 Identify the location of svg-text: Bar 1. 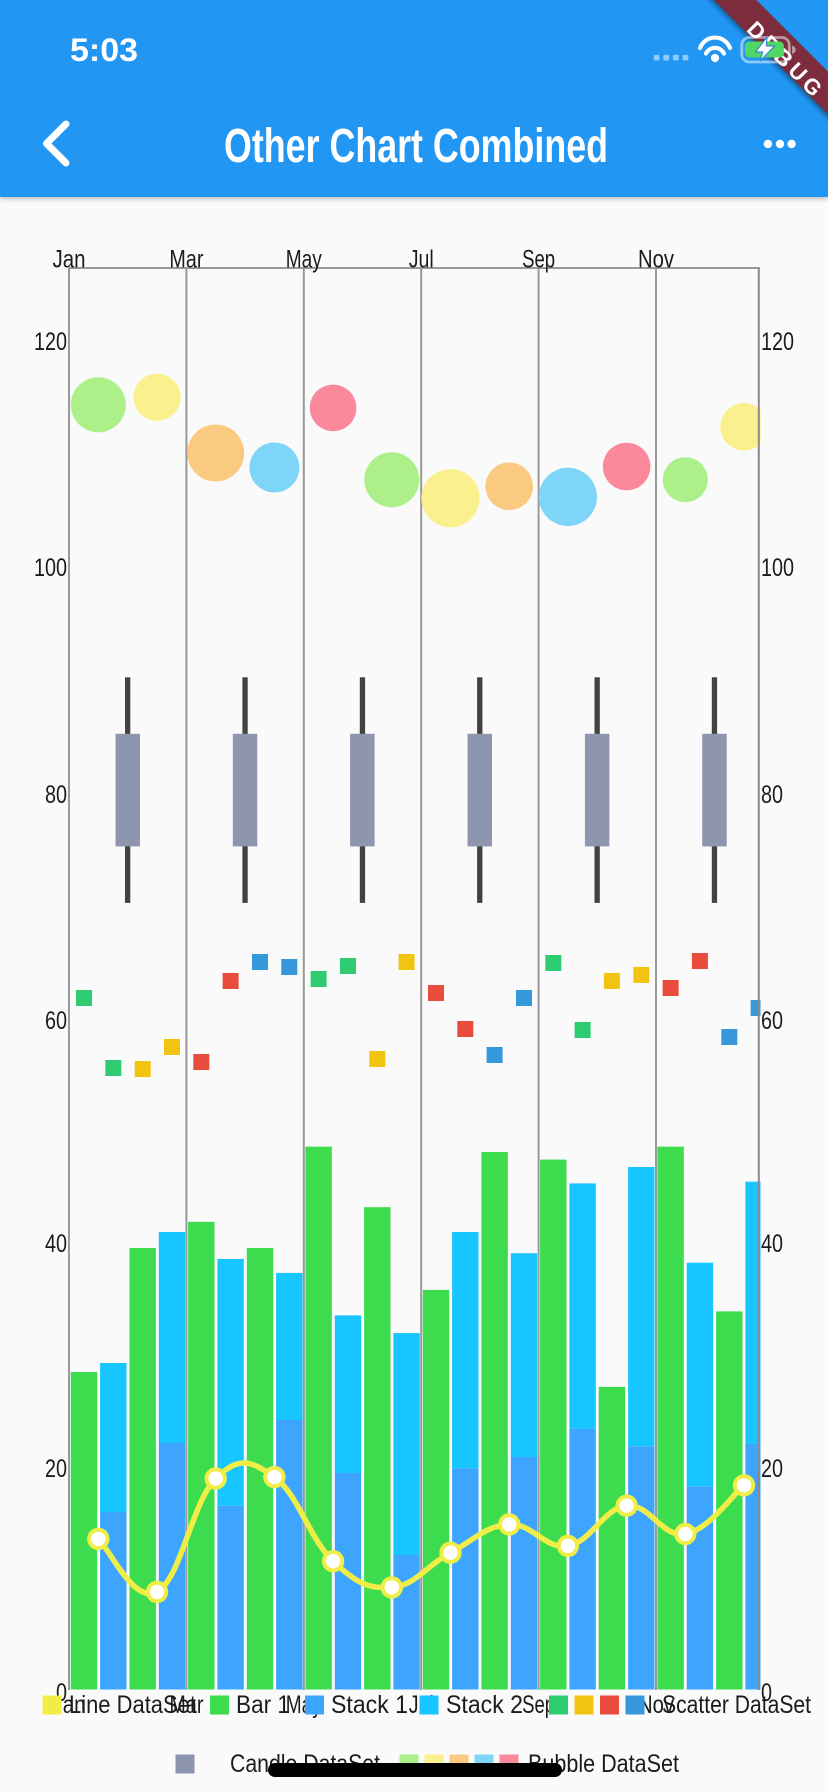
(263, 1705).